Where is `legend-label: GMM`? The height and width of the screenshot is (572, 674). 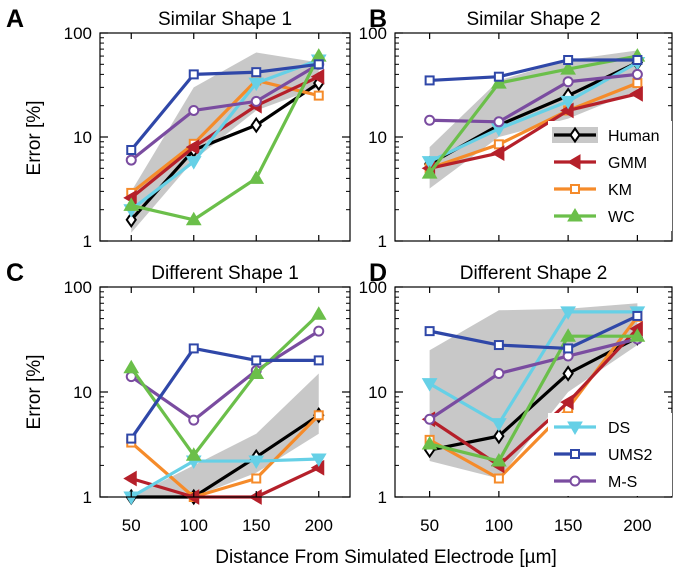
legend-label: GMM is located at coordinates (627, 163).